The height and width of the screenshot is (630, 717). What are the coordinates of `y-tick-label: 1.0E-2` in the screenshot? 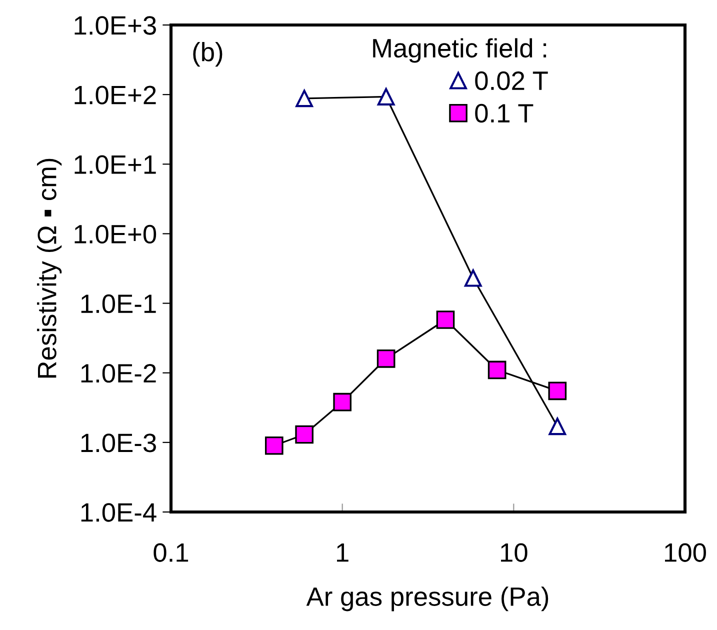 It's located at (118, 373).